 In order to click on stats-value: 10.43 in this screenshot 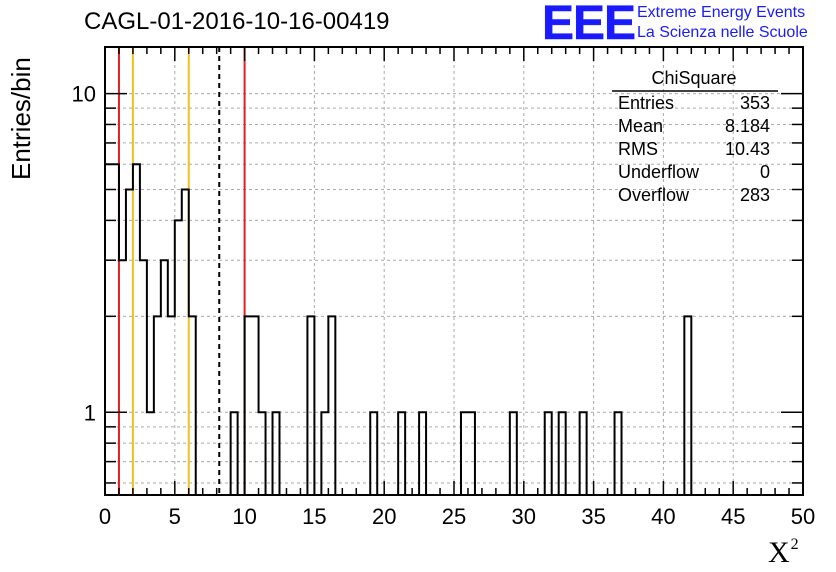, I will do `click(747, 149)`.